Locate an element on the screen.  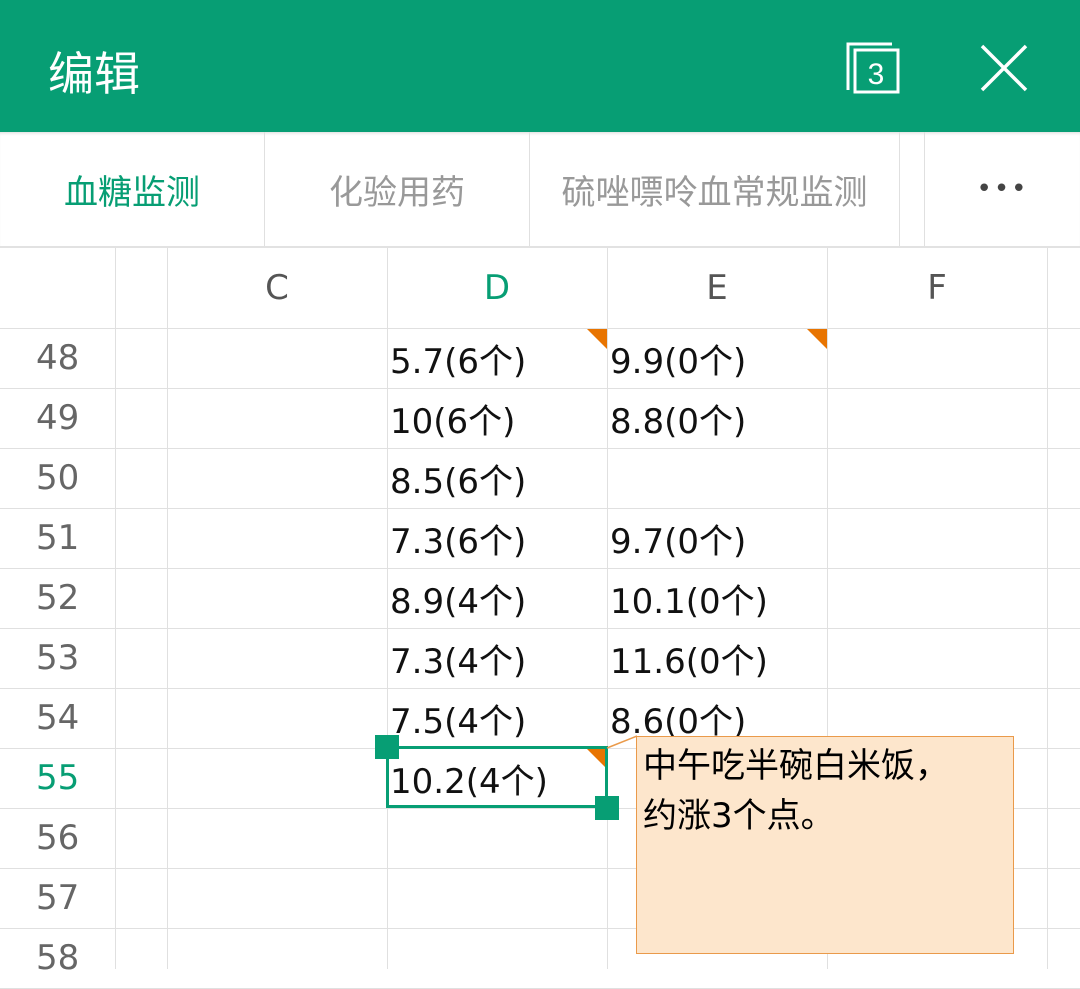
cell-d57 is located at coordinates (497, 898).